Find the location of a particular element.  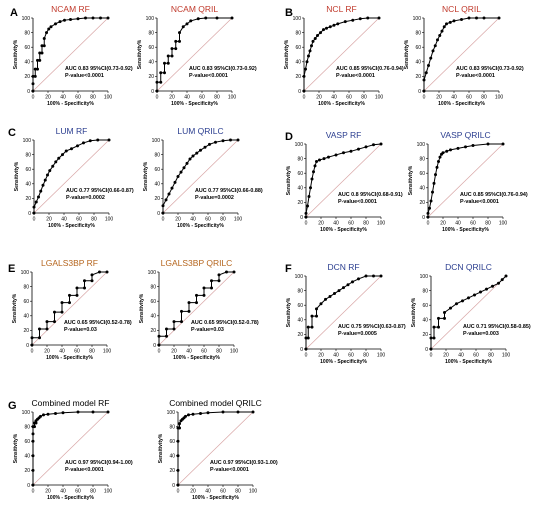

panel-letter: E is located at coordinates (11, 269).